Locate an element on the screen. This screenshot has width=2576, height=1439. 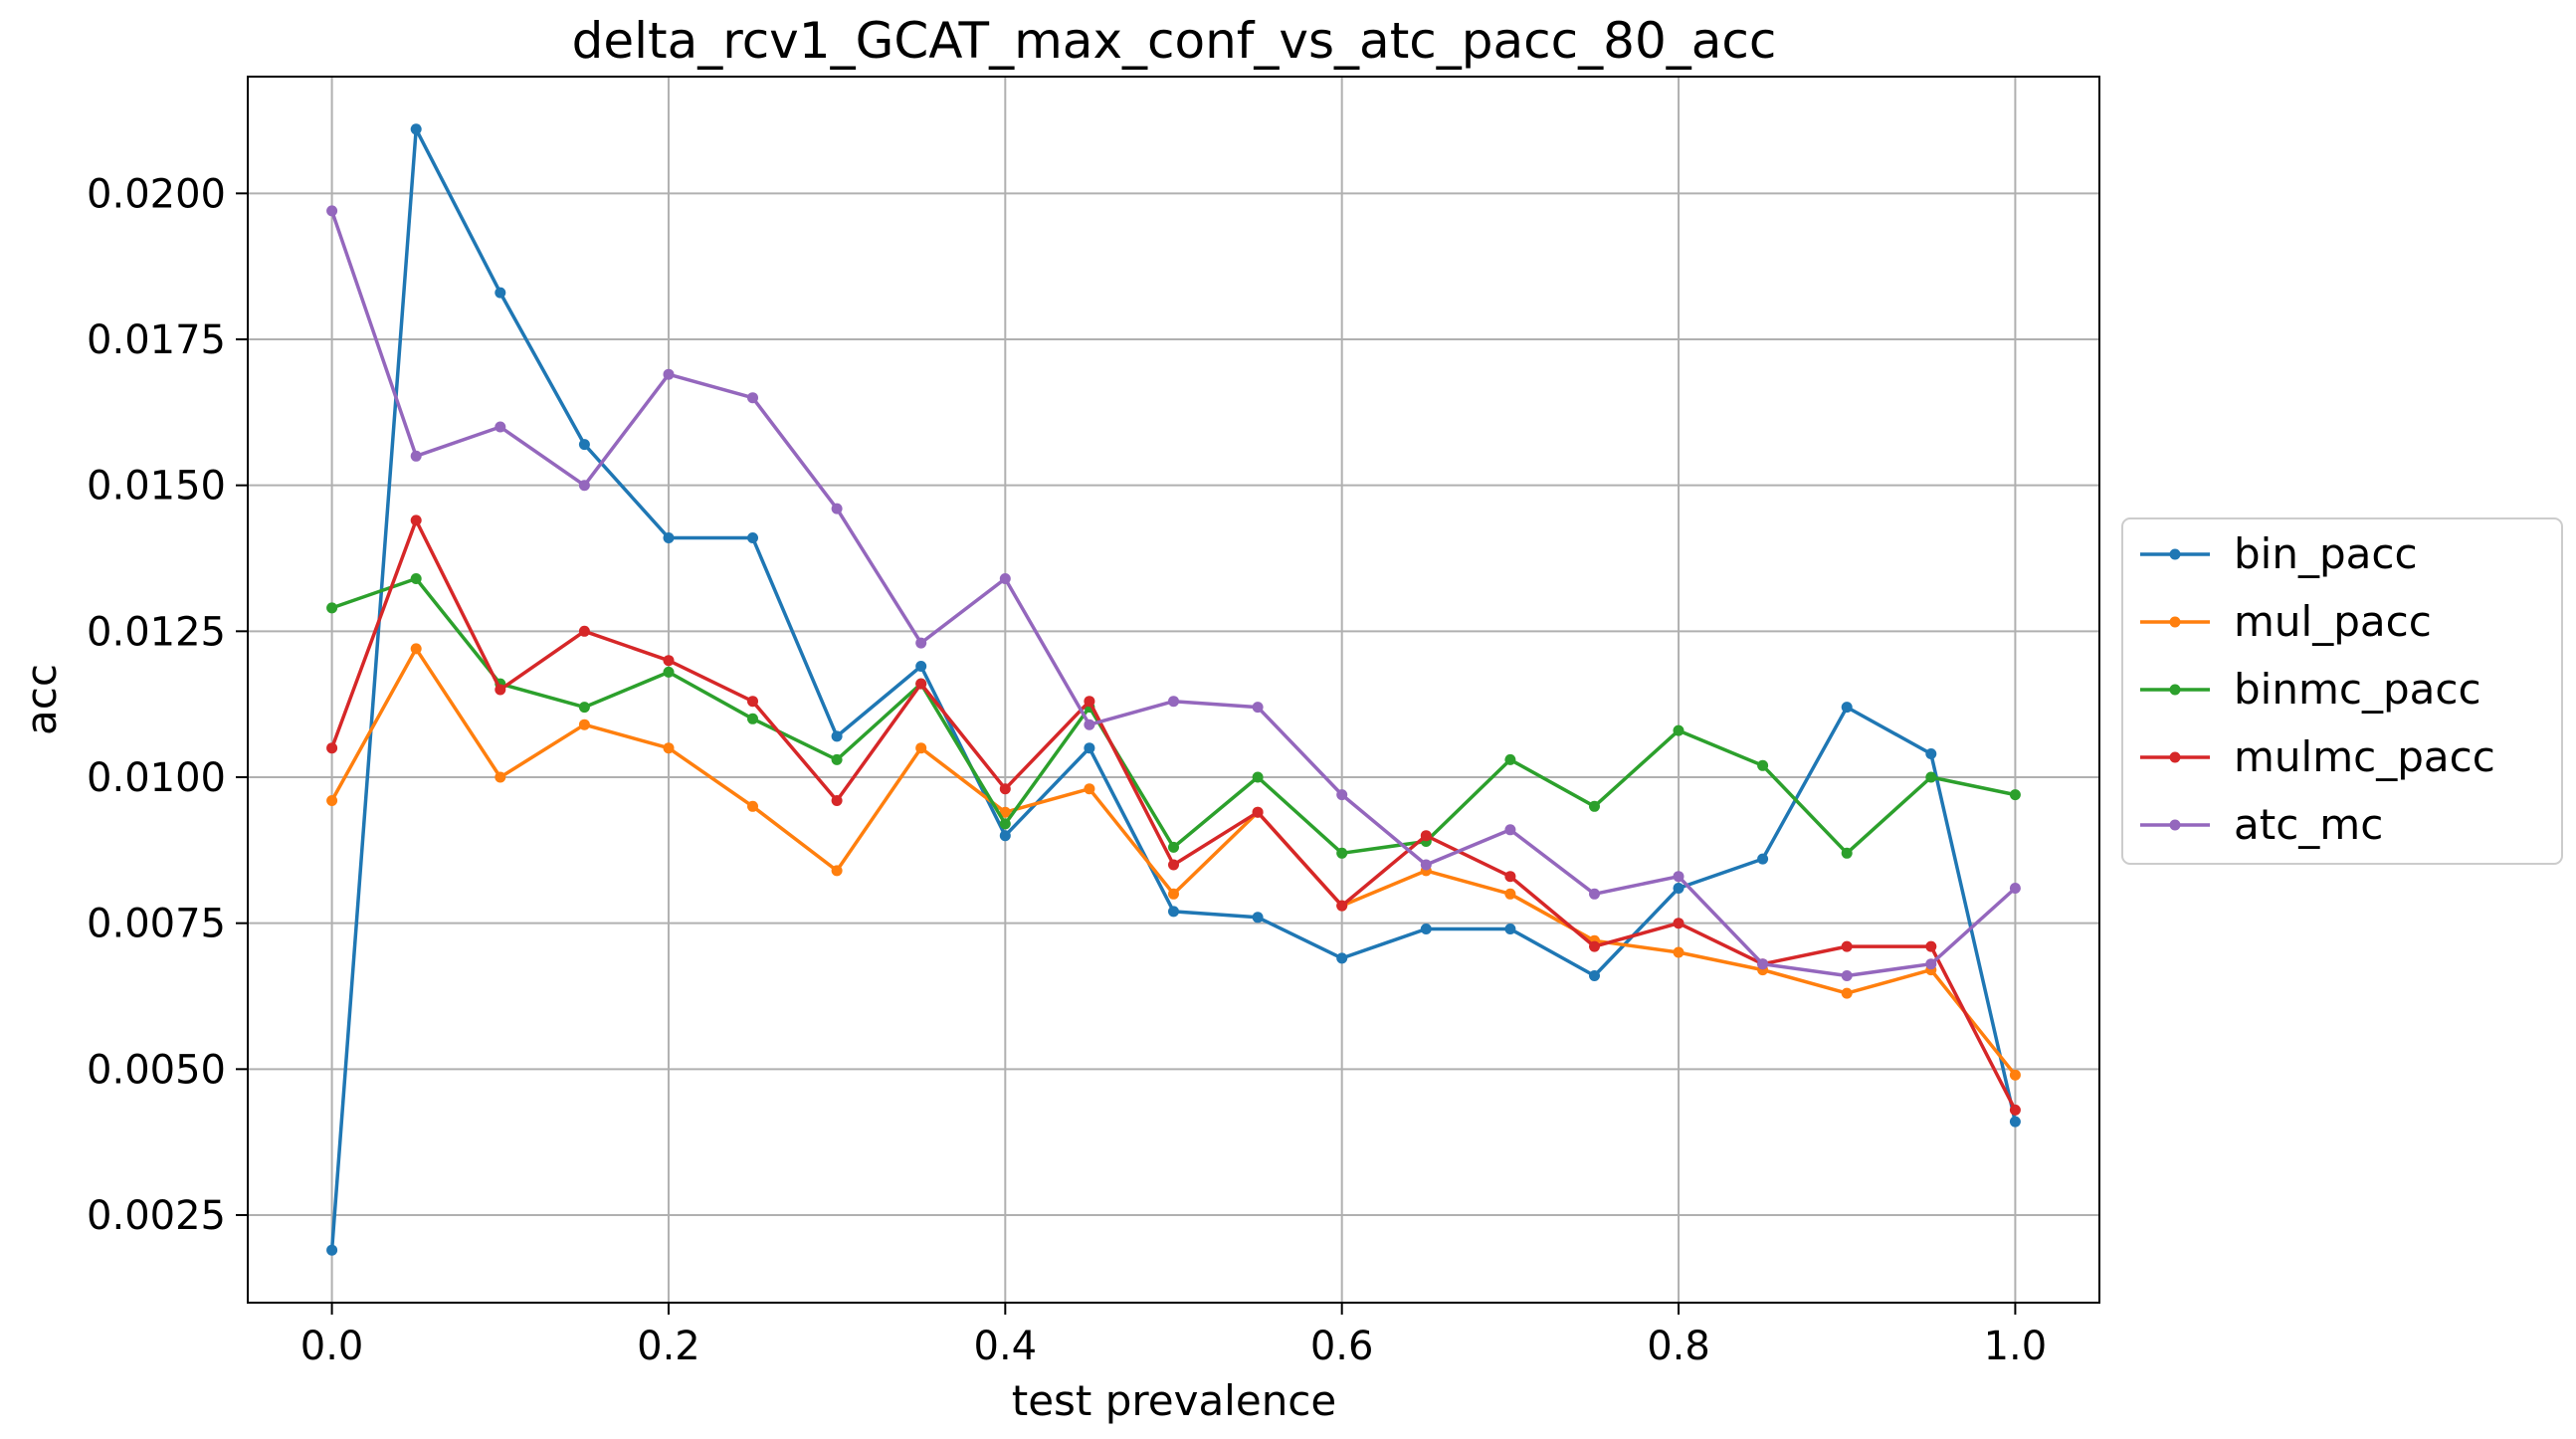
legend-label: binmc_pacc is located at coordinates (2357, 689).